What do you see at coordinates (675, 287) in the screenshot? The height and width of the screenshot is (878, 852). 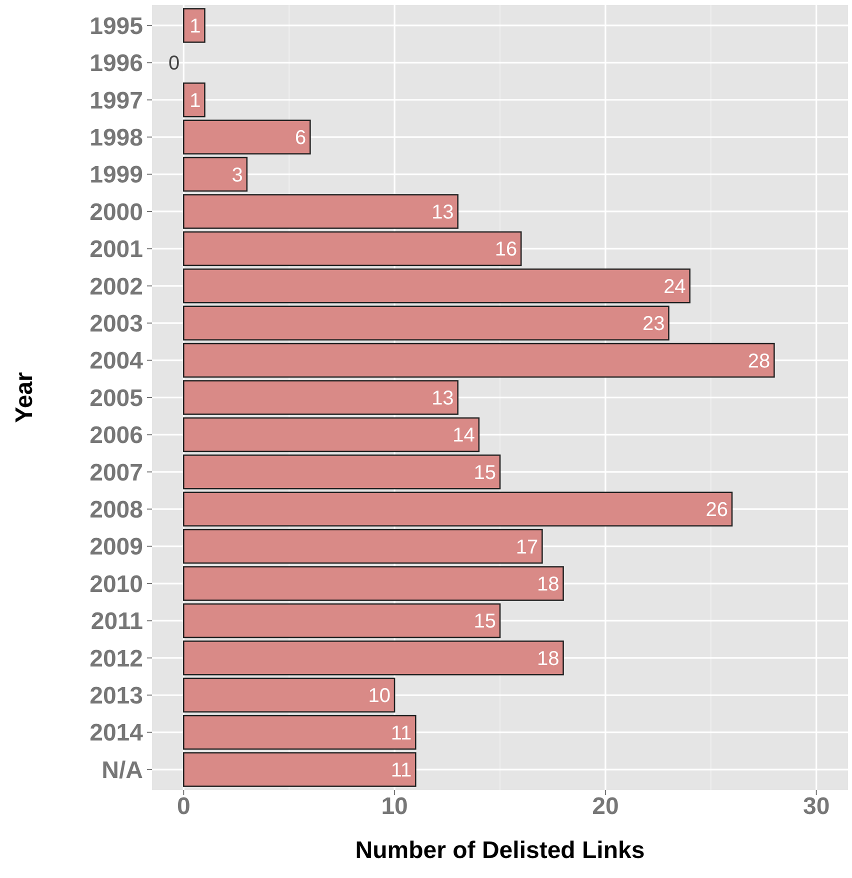 I see `data-label: 24` at bounding box center [675, 287].